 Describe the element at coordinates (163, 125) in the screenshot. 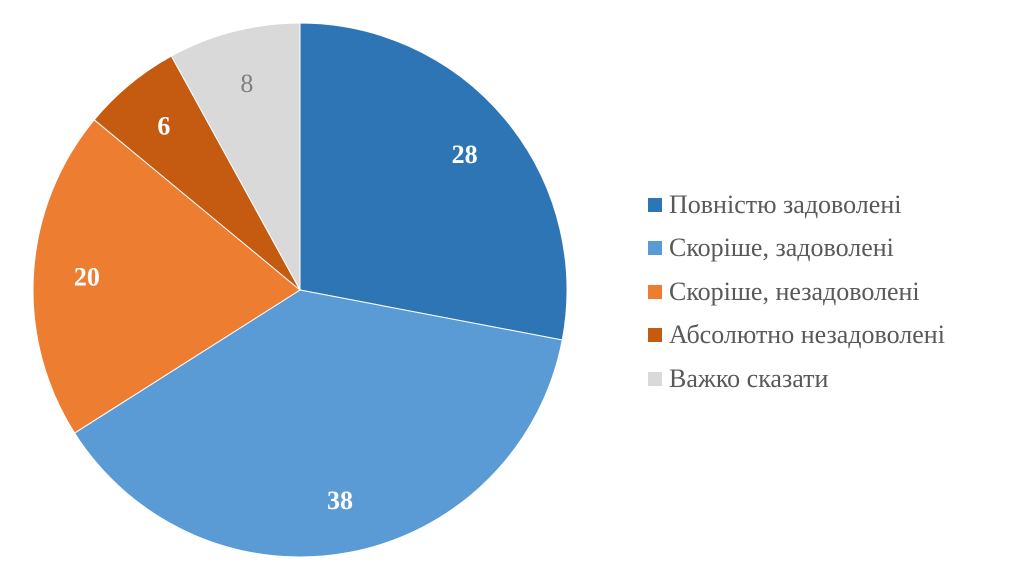

I see `slice-label: 6` at that location.